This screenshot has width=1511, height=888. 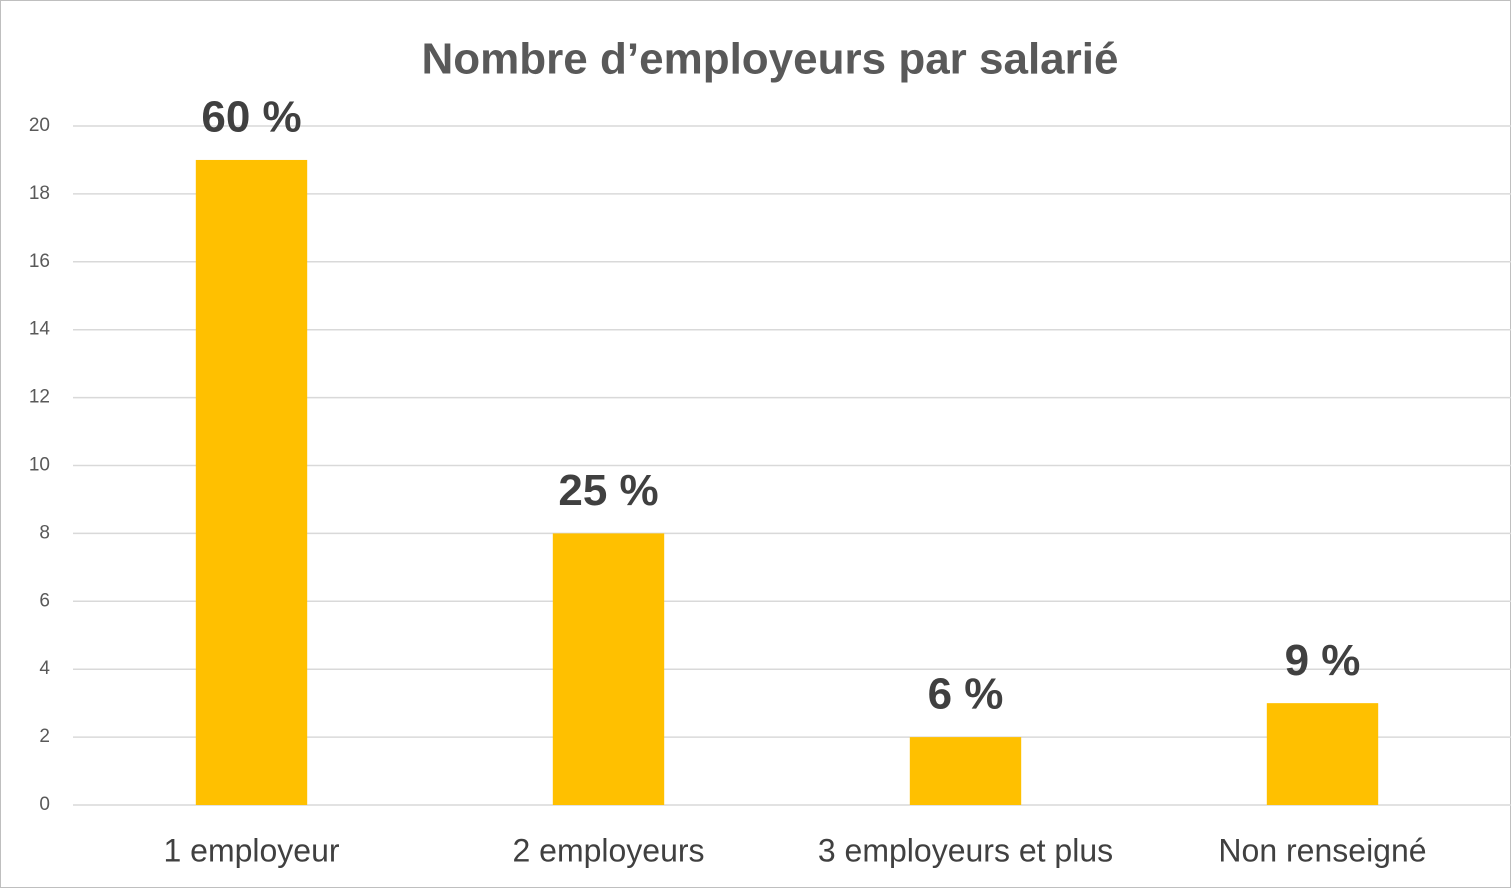 What do you see at coordinates (39, 125) in the screenshot?
I see `y-tick-label: 20` at bounding box center [39, 125].